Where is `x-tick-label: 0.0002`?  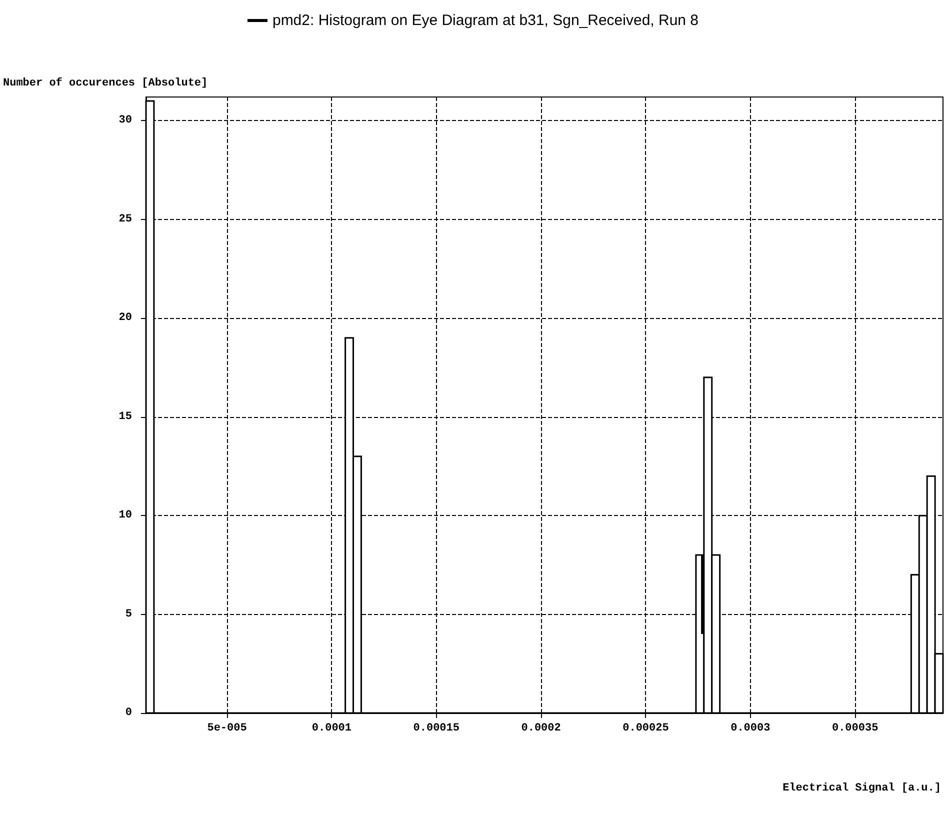 x-tick-label: 0.0002 is located at coordinates (541, 728).